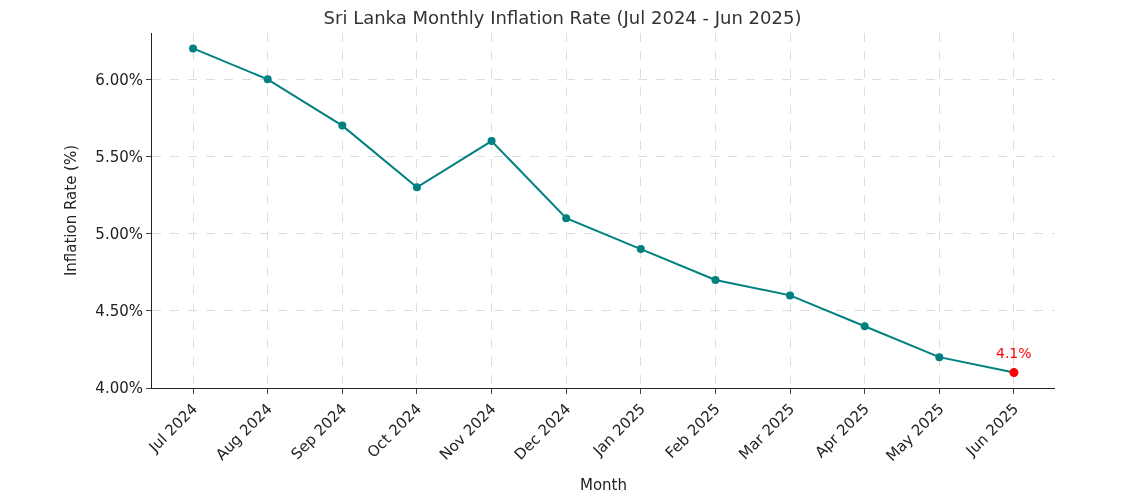  What do you see at coordinates (70, 210) in the screenshot?
I see `y-axis-title: Inflation Rate (%)` at bounding box center [70, 210].